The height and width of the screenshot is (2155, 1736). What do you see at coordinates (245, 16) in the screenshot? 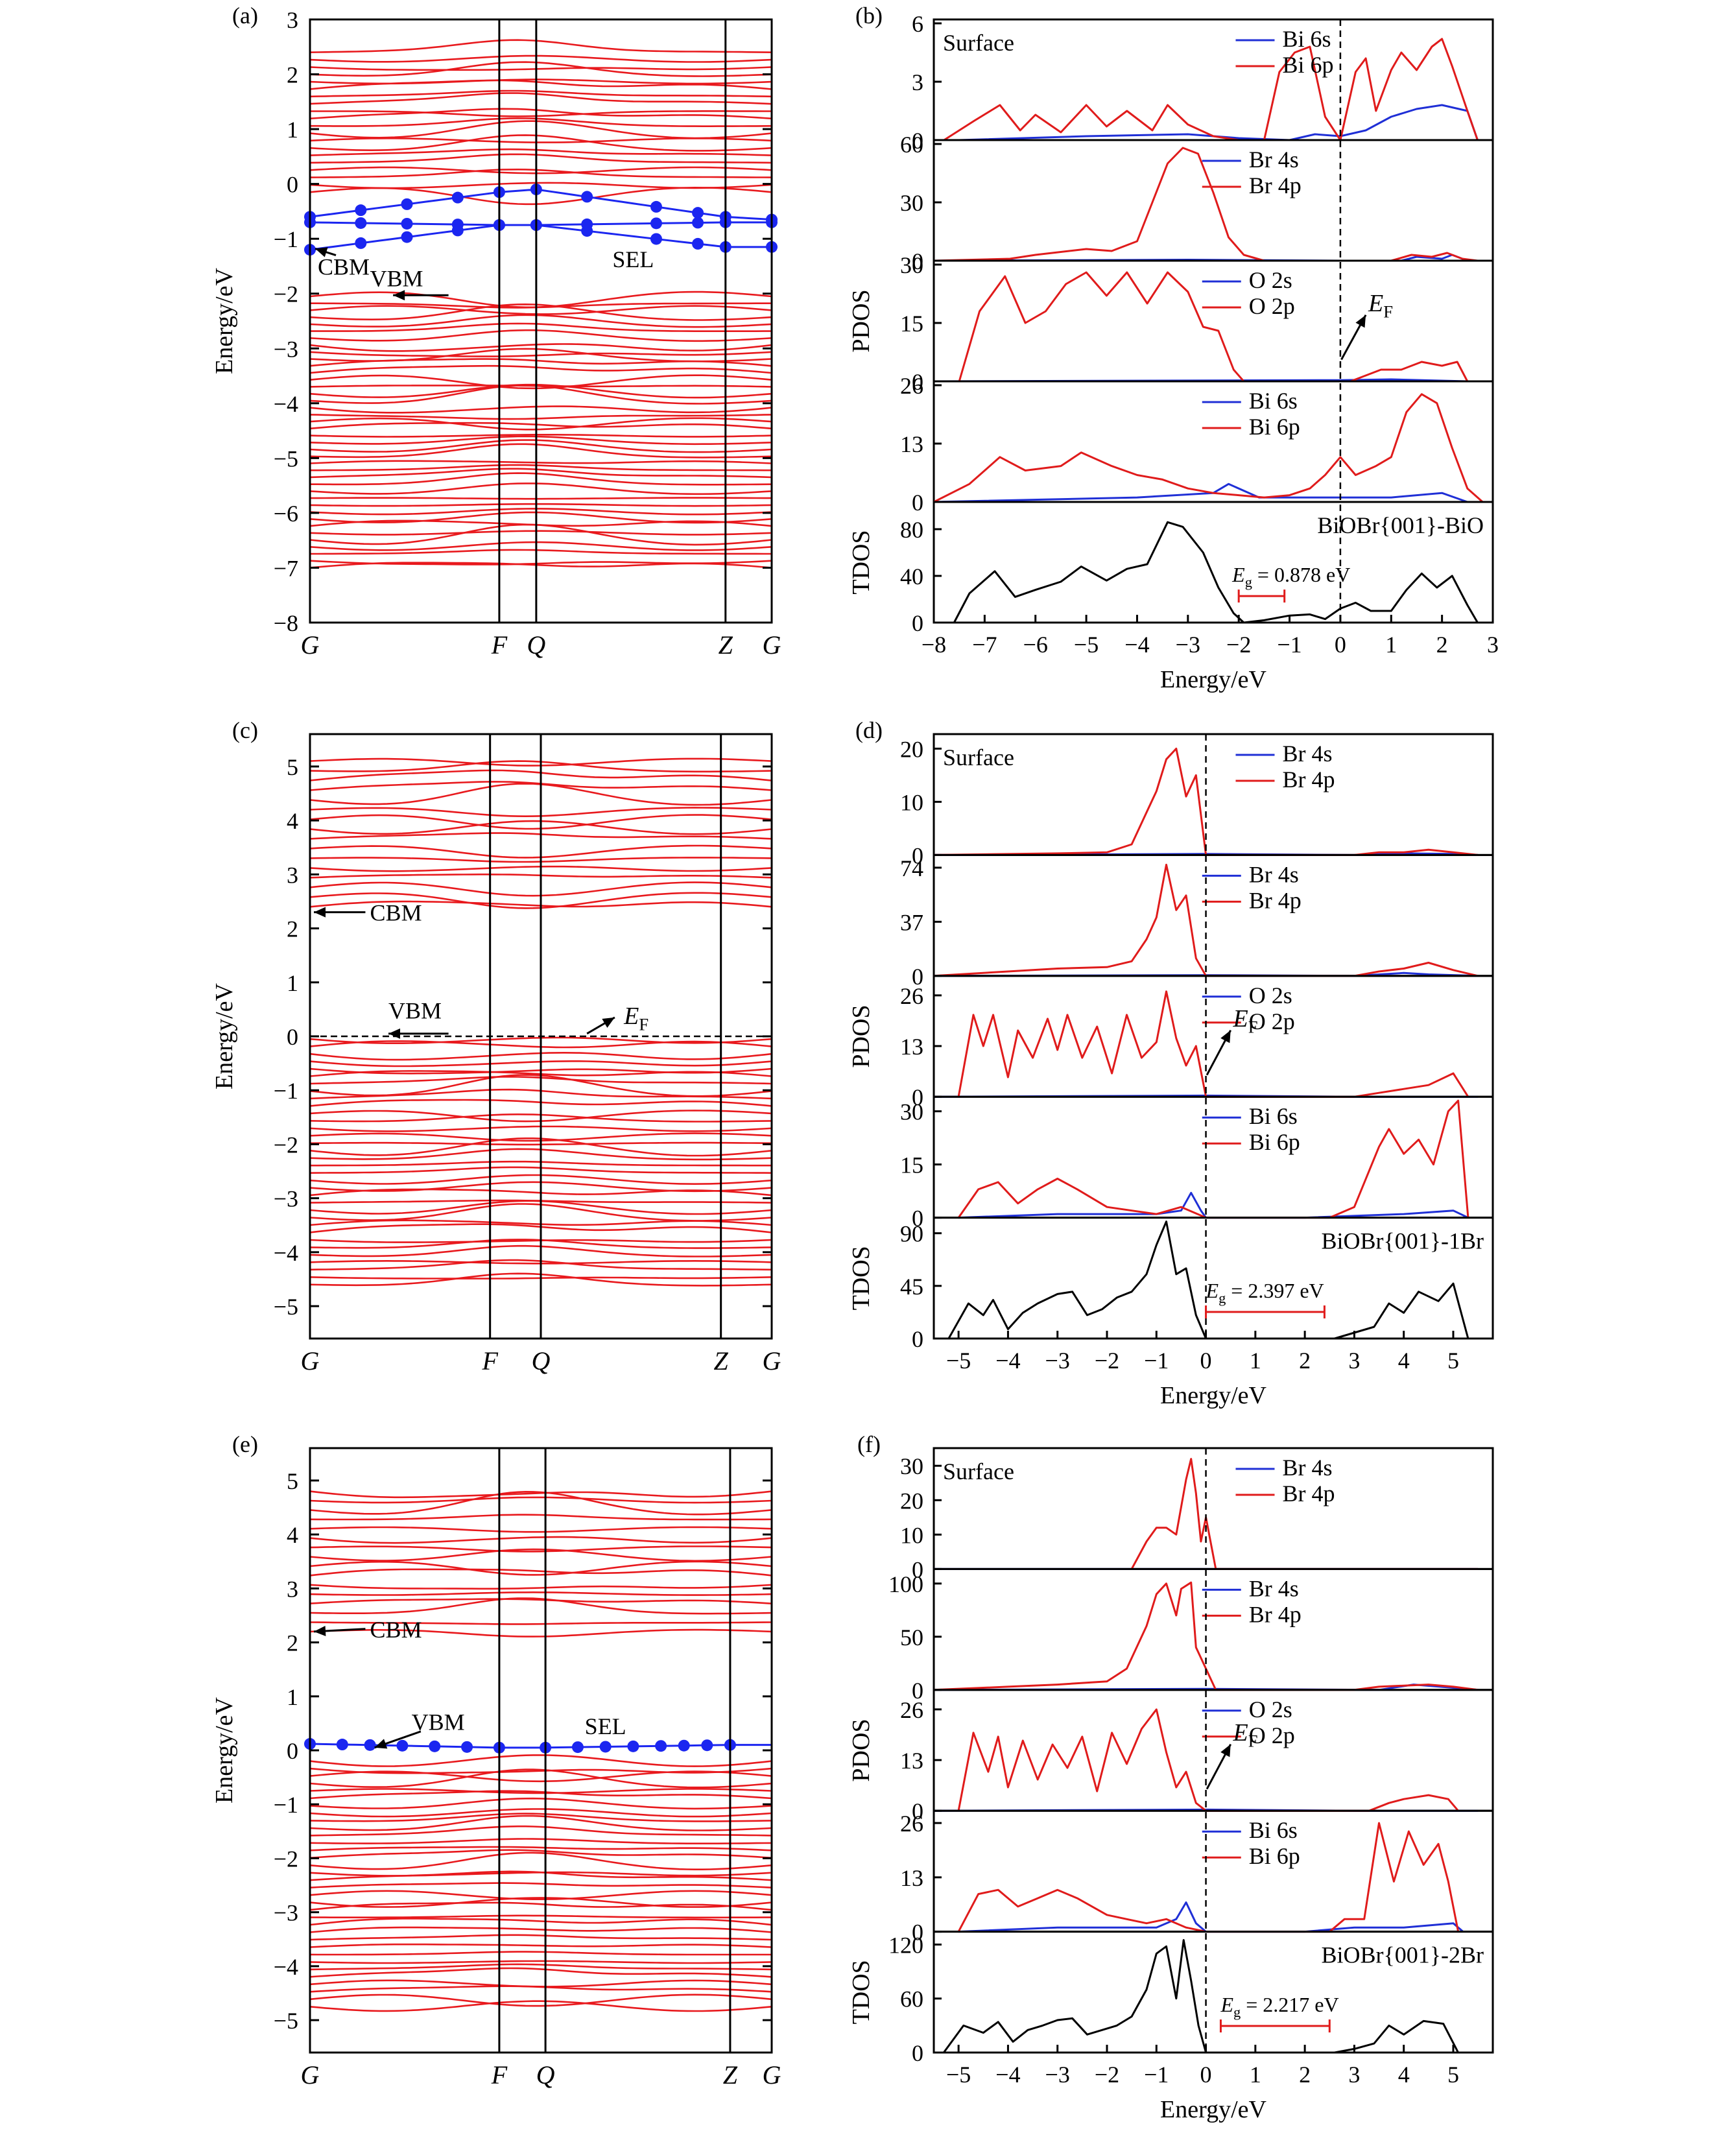
I see `panel-label: (a)` at bounding box center [245, 16].